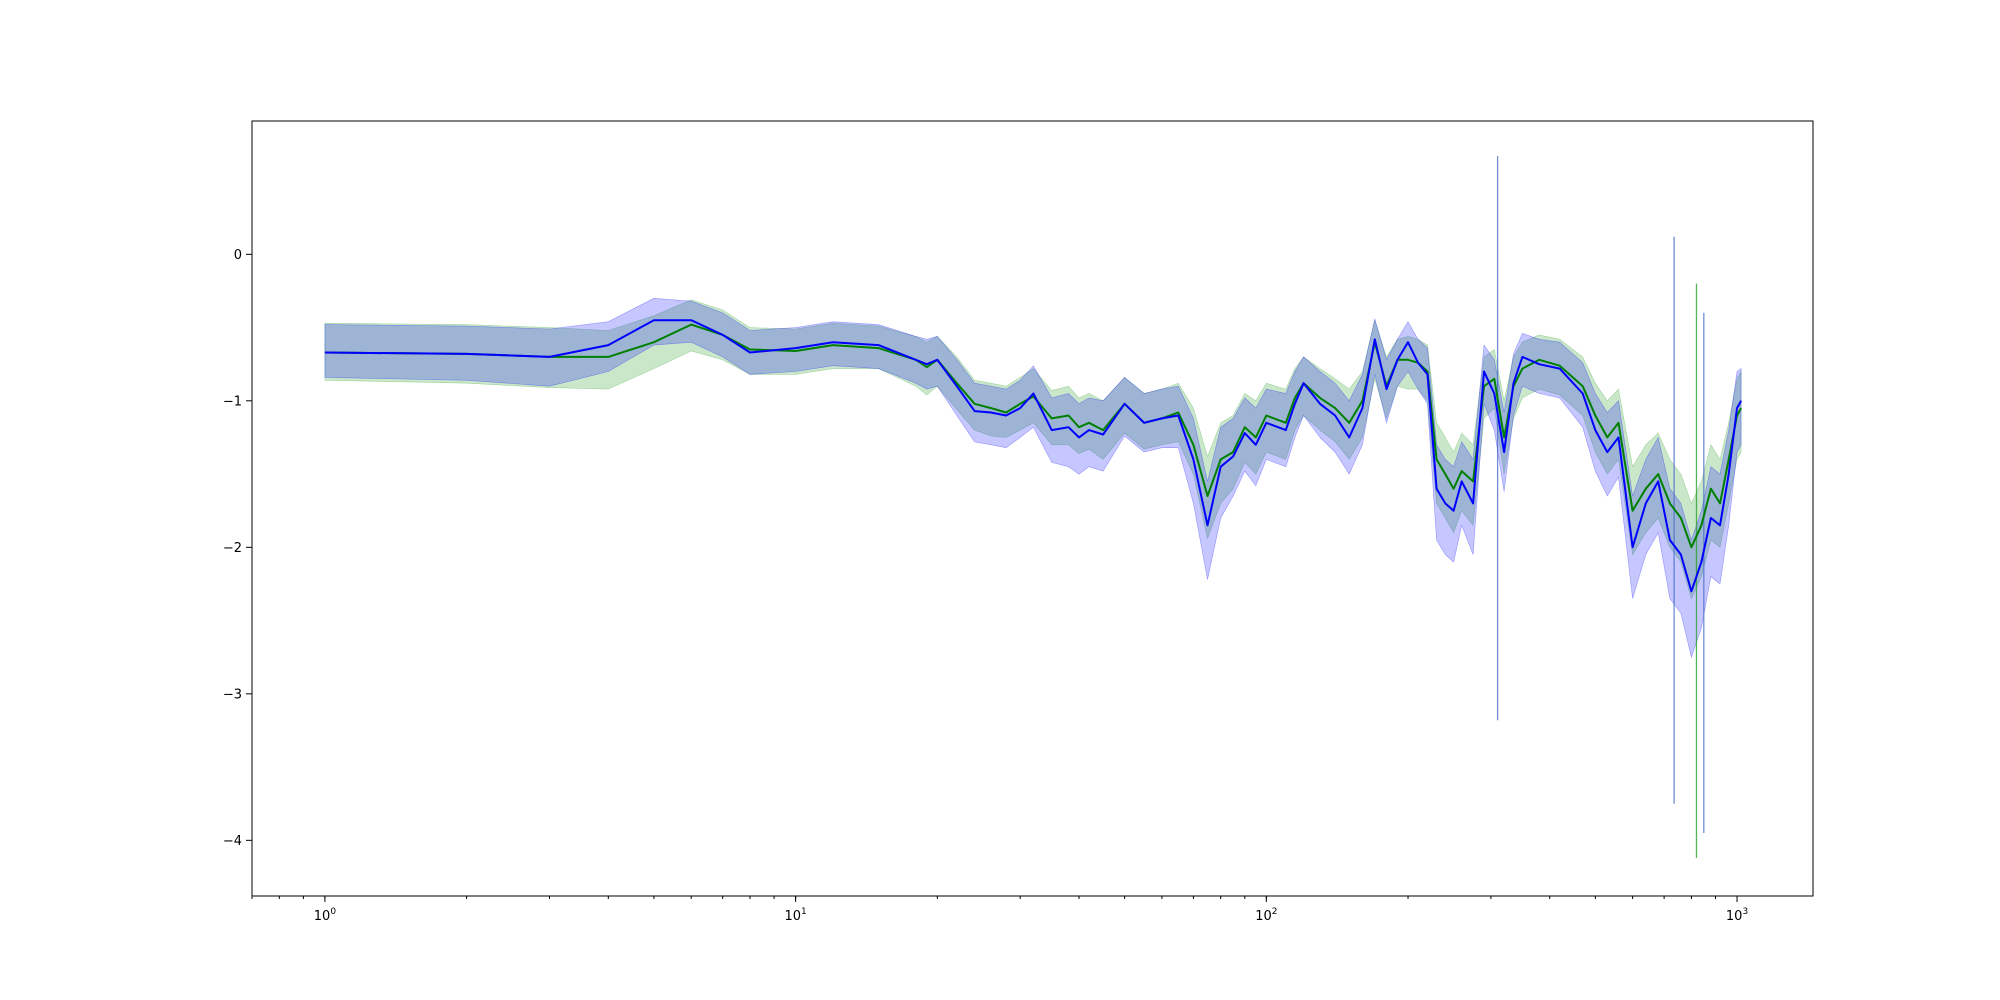  Describe the element at coordinates (232, 401) in the screenshot. I see `y-tick-label: −1` at that location.